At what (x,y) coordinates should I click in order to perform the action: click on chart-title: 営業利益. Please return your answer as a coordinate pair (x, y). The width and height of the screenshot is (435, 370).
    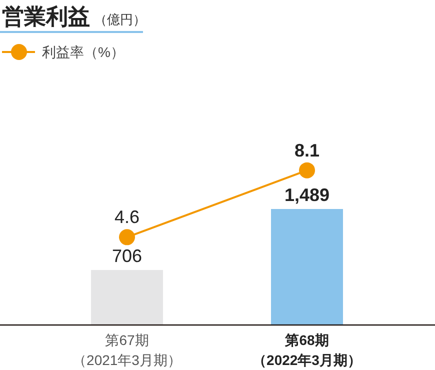
    Looking at the image, I should click on (46, 16).